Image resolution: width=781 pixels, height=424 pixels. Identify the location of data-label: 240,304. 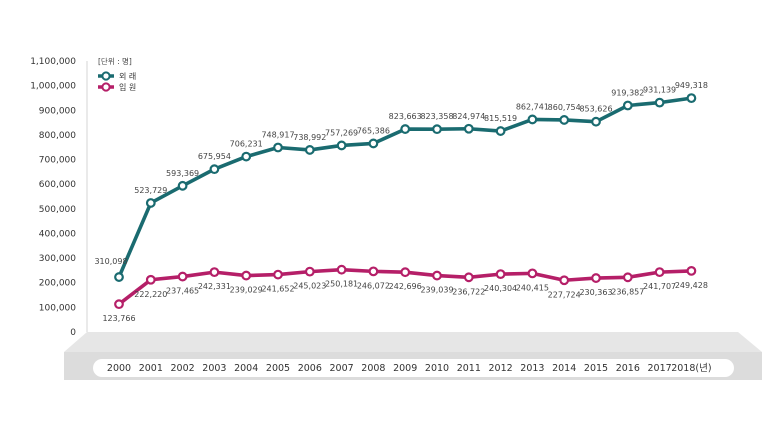
(500, 288).